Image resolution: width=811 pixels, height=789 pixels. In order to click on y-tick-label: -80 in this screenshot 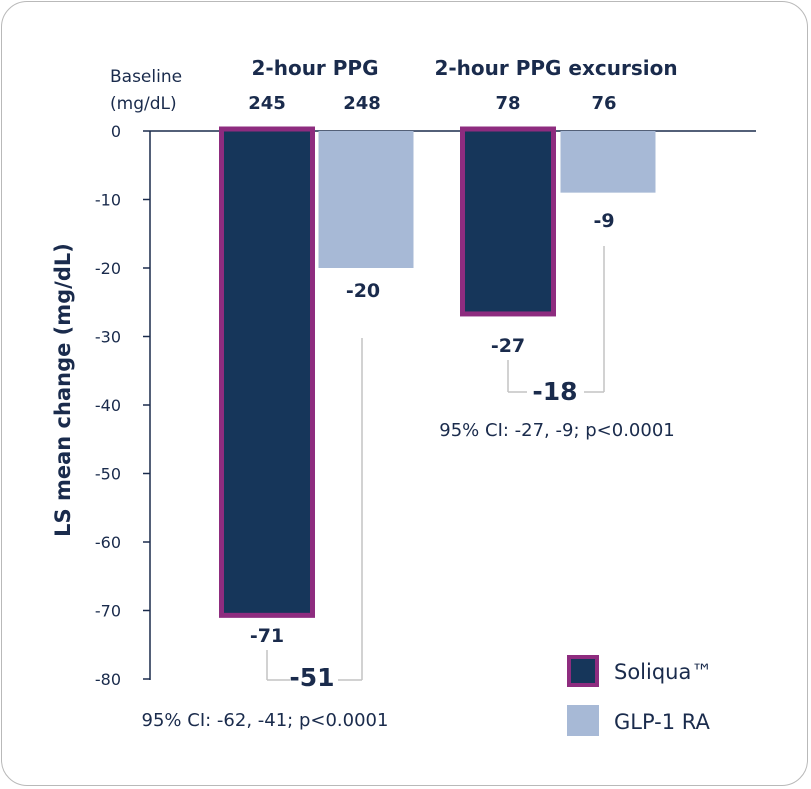, I will do `click(108, 679)`.